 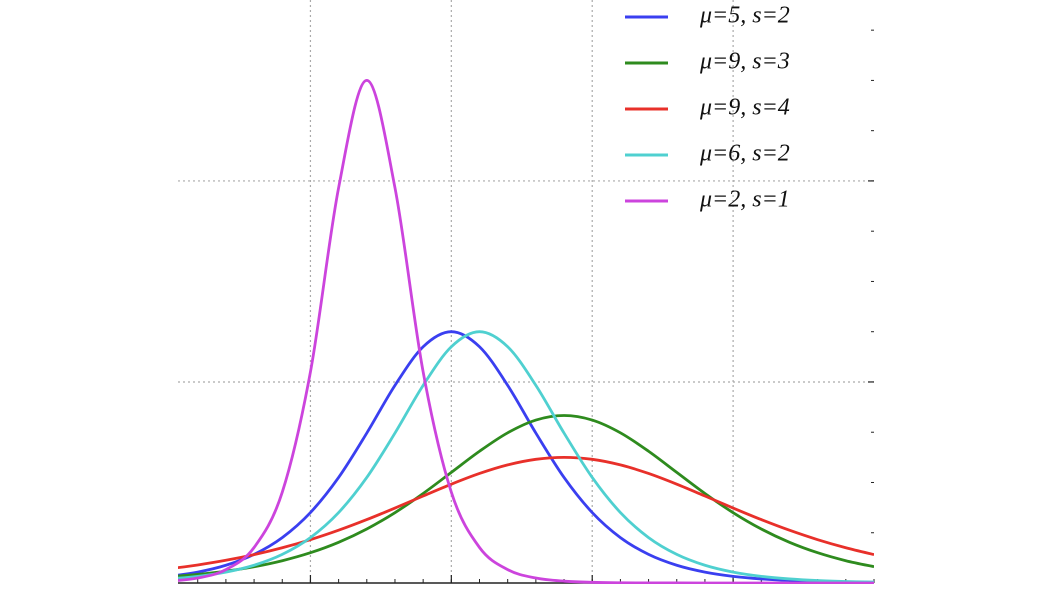 I want to click on legend-label: μ=9, s=4, so click(x=744, y=108).